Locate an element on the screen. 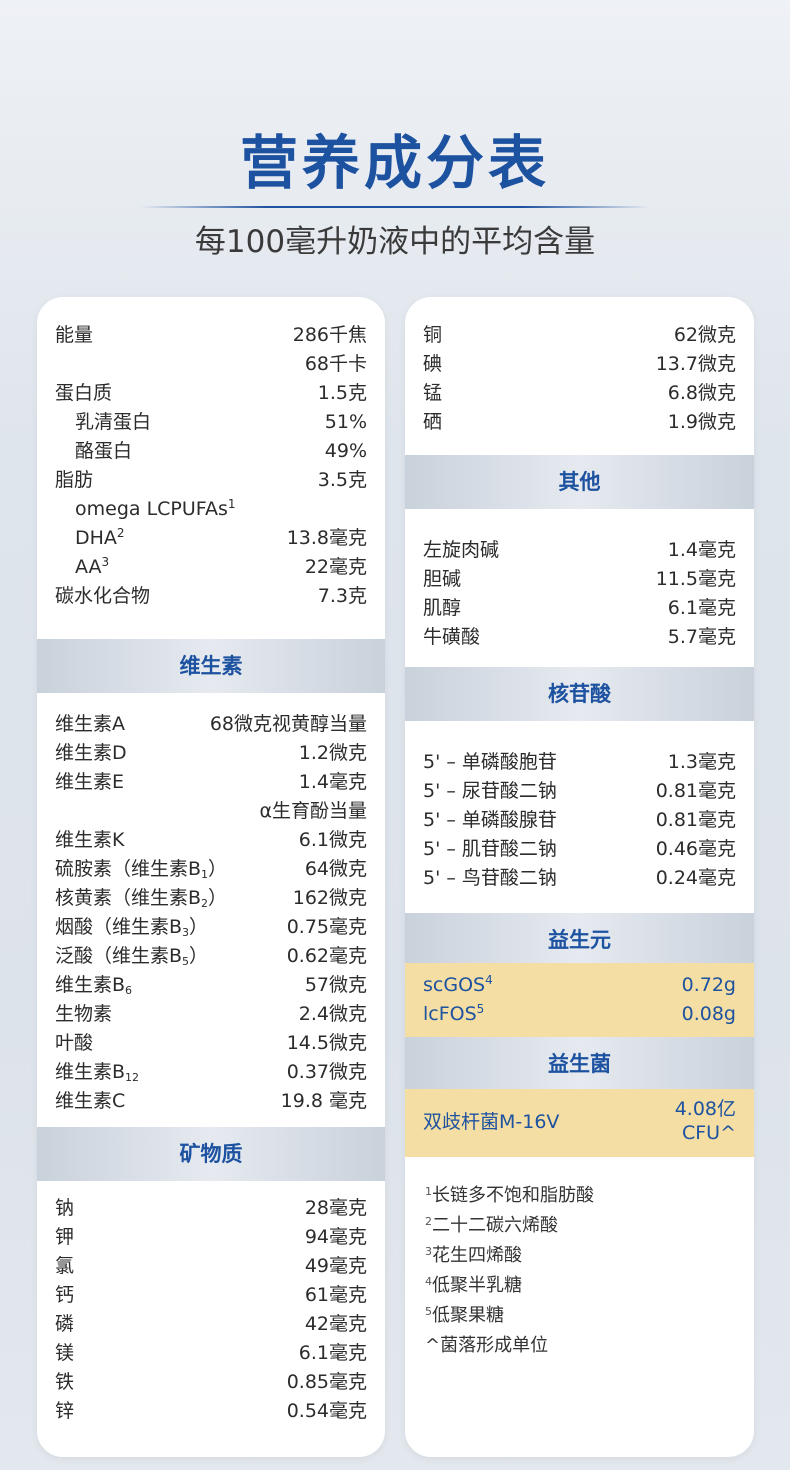  nutrient-row: 68千卡 is located at coordinates (211, 364).